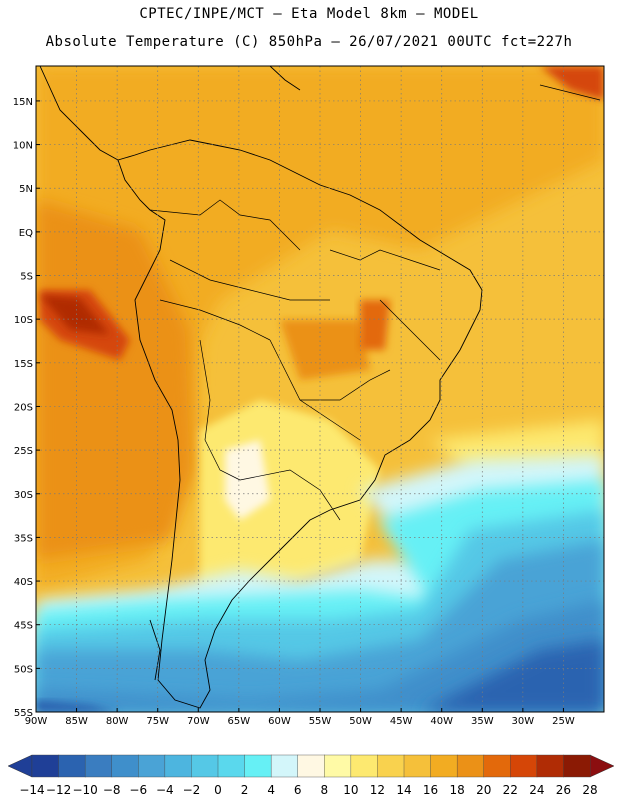  Describe the element at coordinates (23, 364) in the screenshot. I see `lat-tick-label: 15S` at that location.